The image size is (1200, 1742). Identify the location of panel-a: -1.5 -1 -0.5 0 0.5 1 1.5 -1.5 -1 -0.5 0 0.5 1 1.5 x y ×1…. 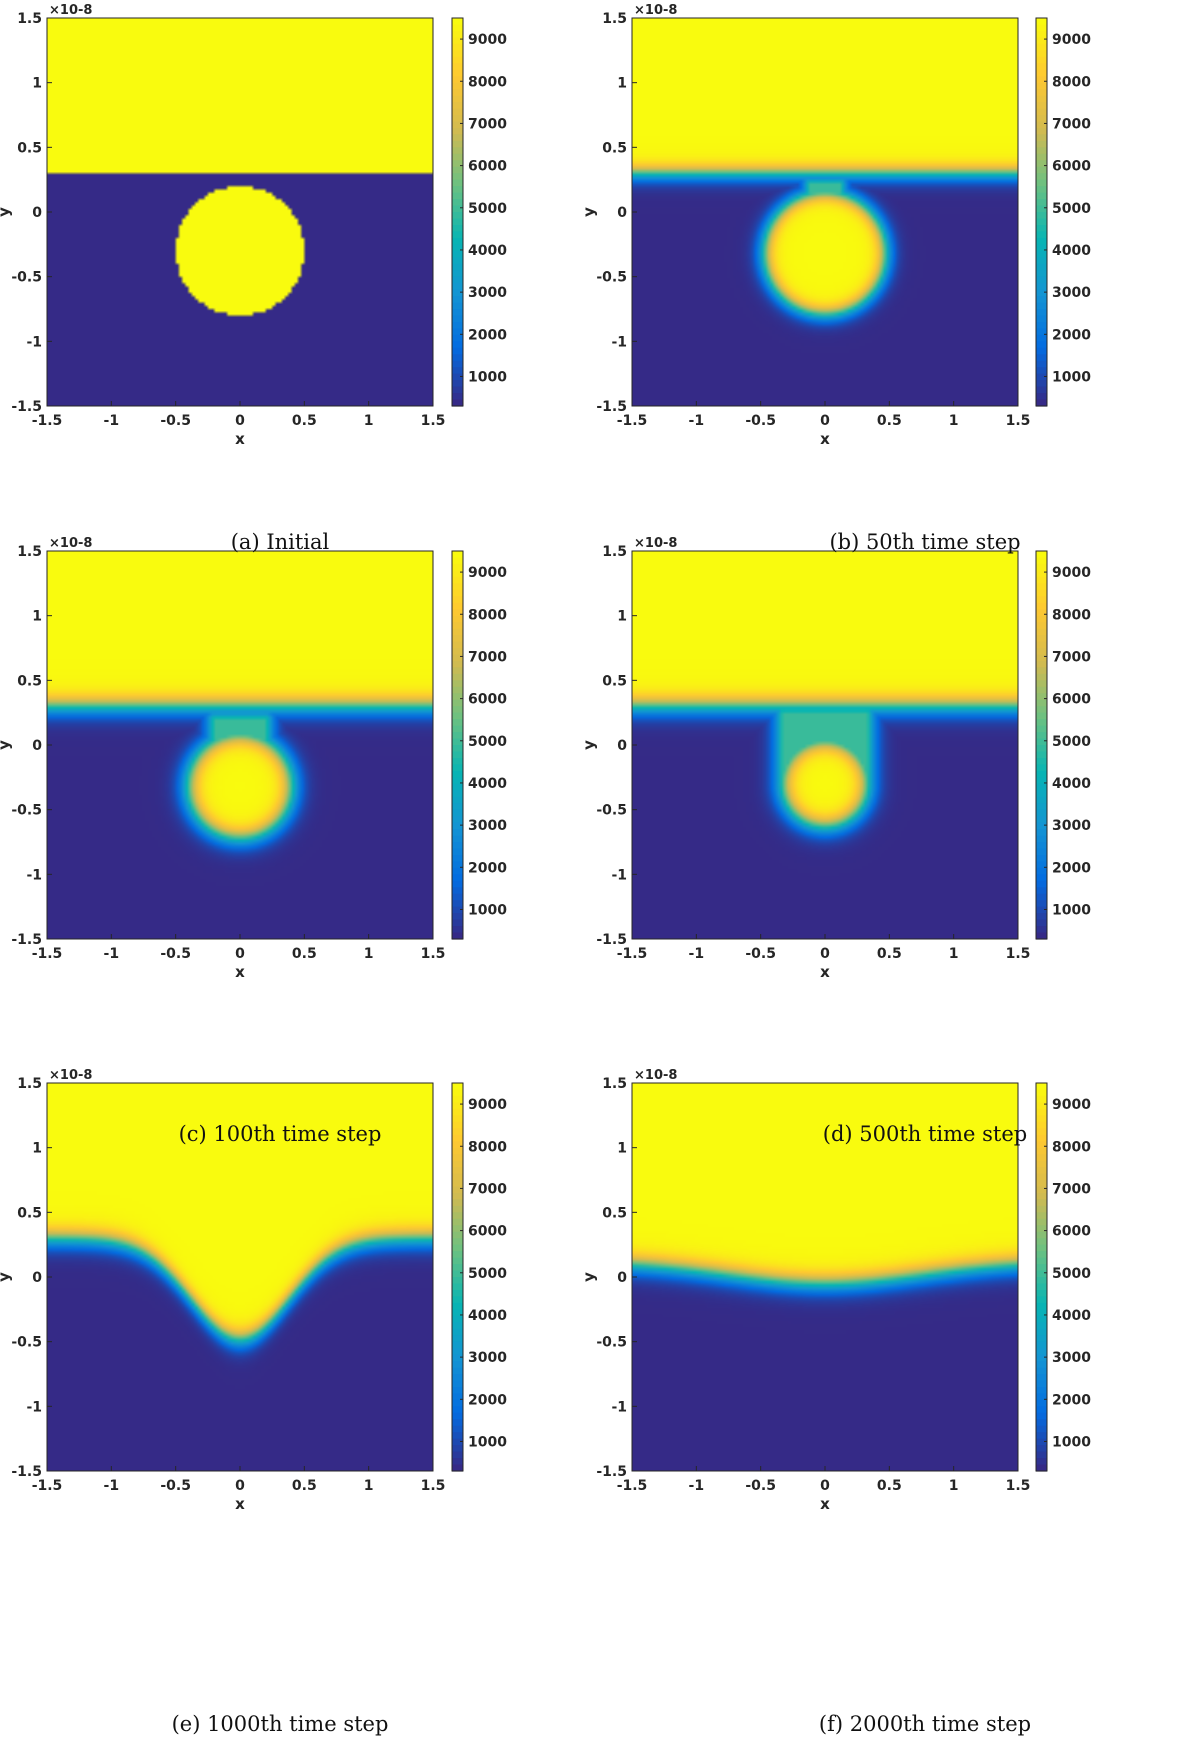
(253, 225).